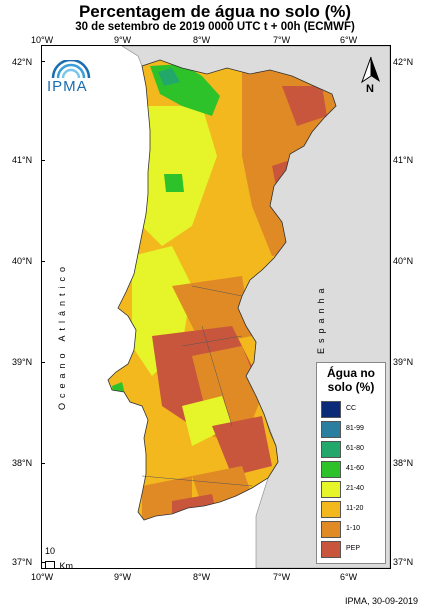  I want to click on scale-bar: 10 Km, so click(59, 560).